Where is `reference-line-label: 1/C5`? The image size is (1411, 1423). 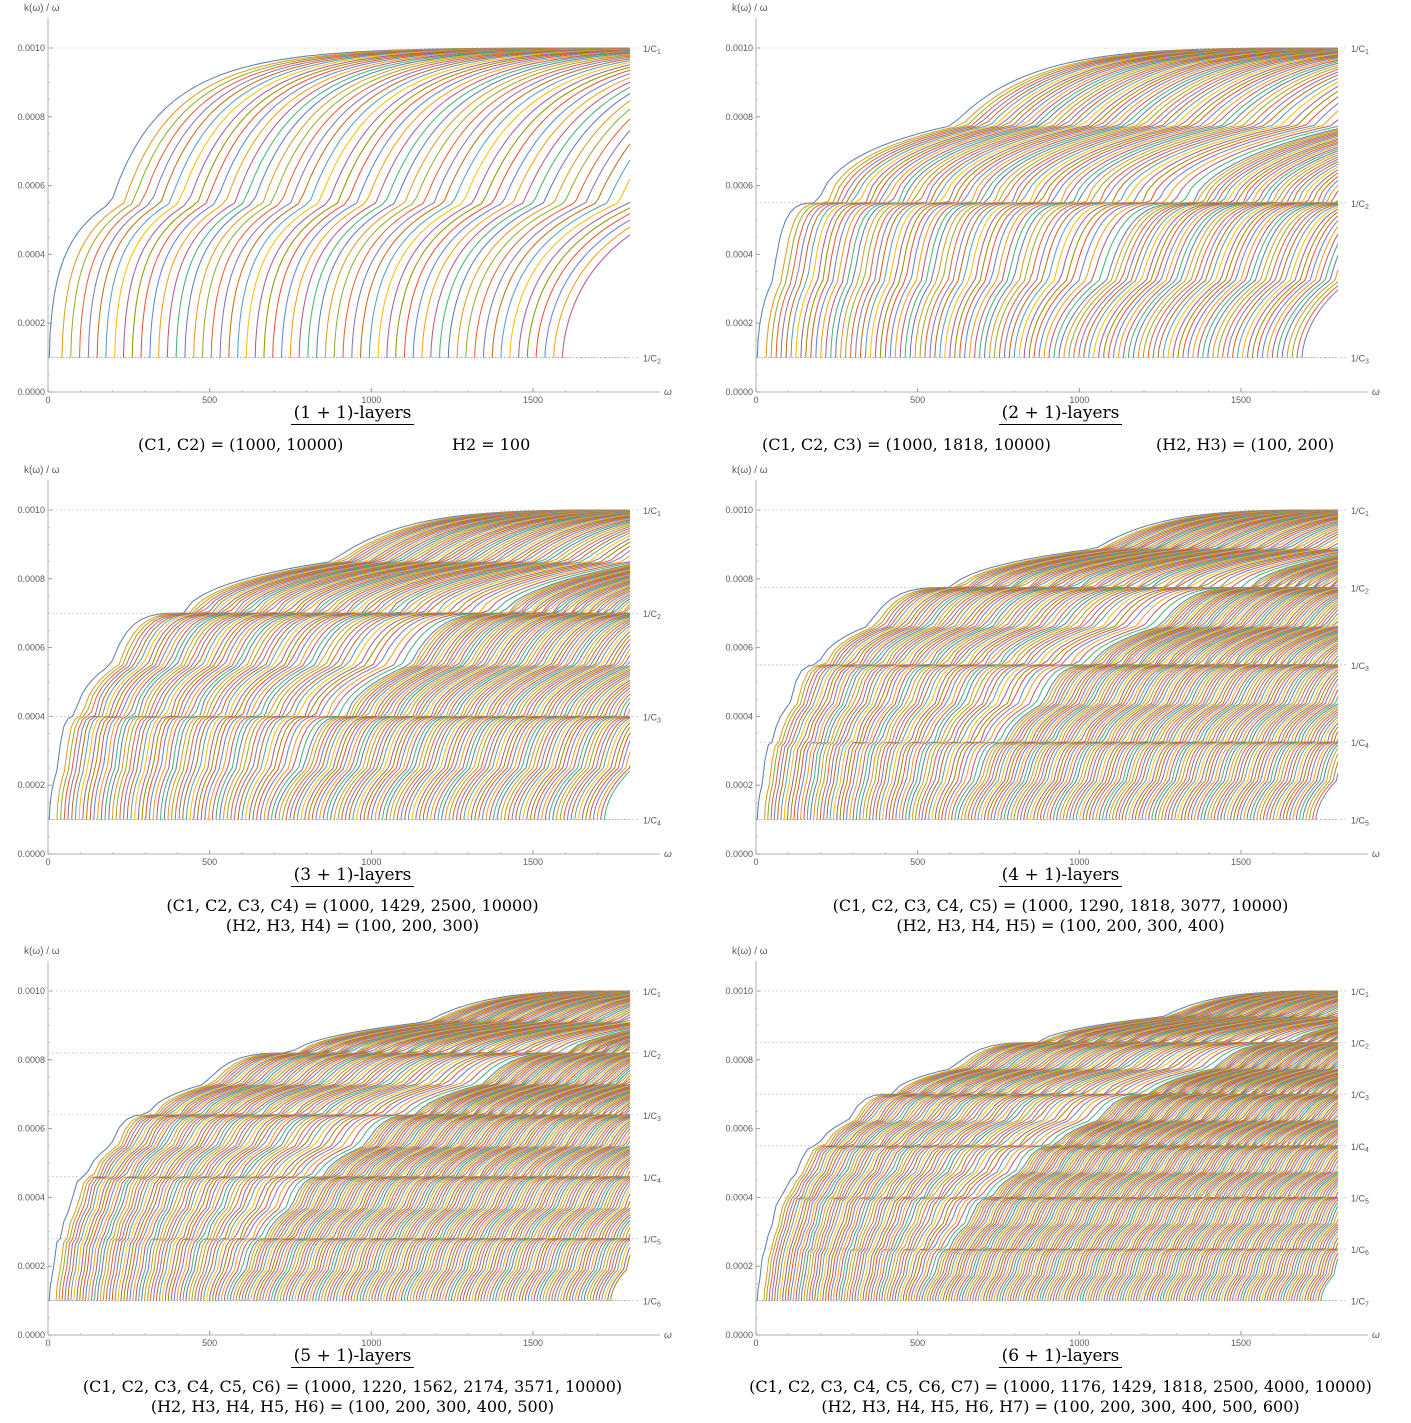 reference-line-label: 1/C5 is located at coordinates (1360, 822).